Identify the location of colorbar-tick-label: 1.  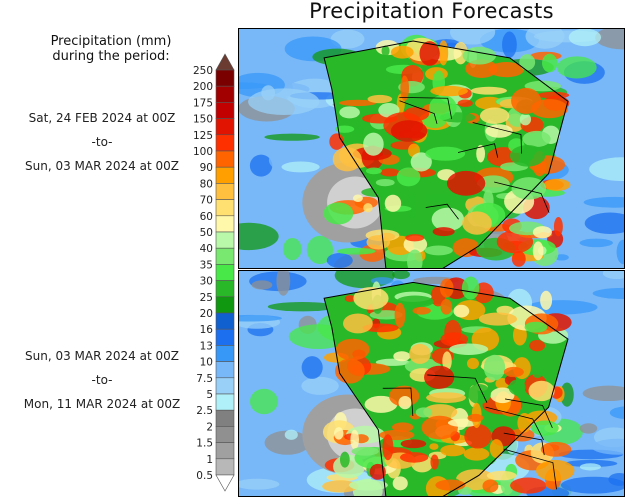
(209, 460).